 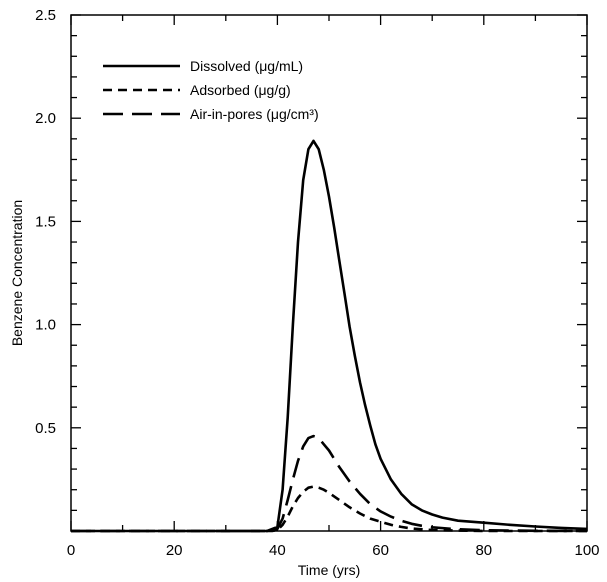 I want to click on x-tick-label: 40, so click(x=277, y=550).